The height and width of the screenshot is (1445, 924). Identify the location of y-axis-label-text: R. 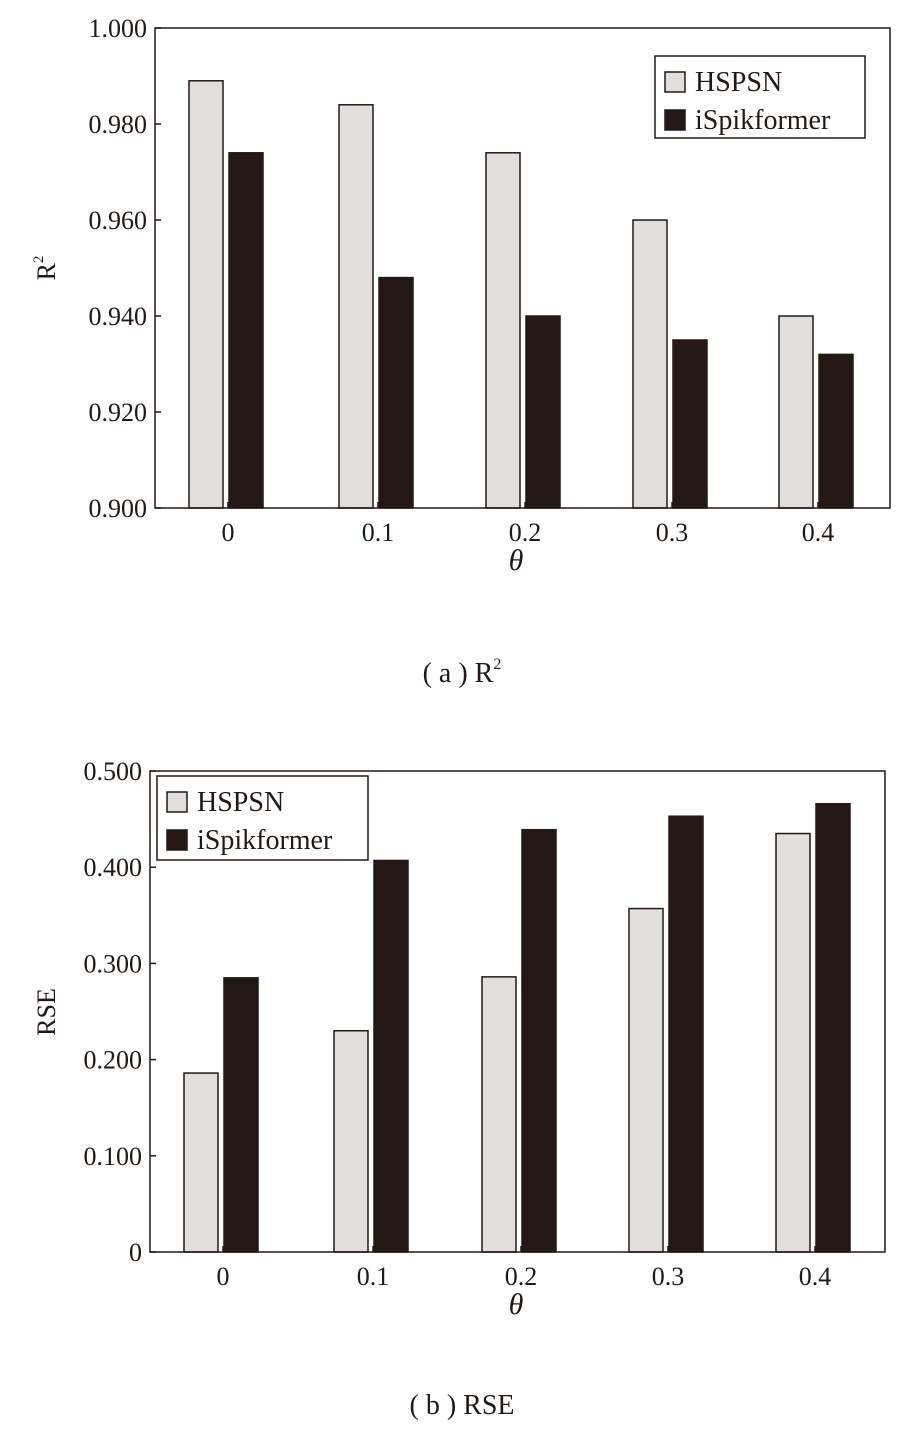
(46, 271).